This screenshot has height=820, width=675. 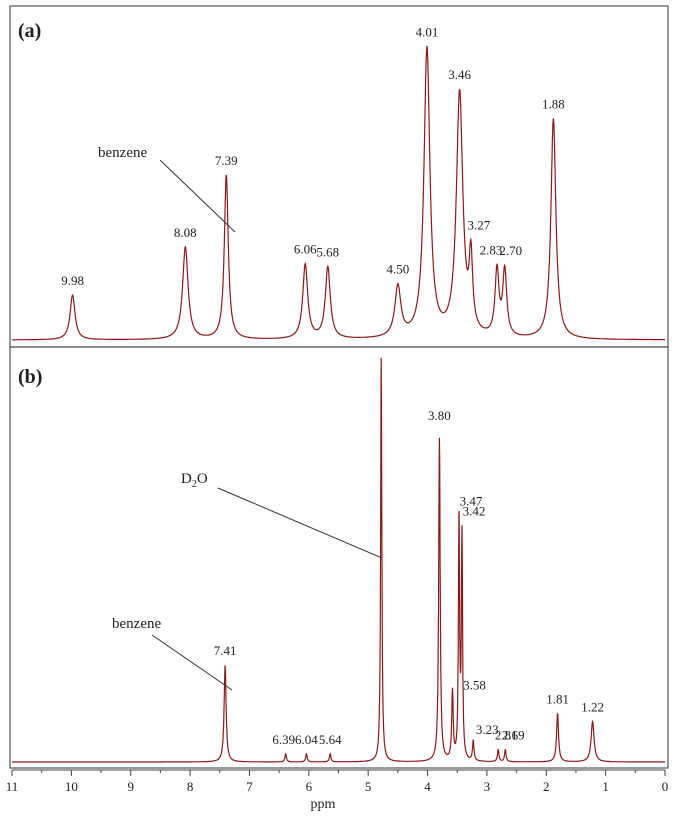 I want to click on peak-label-a-9: 2.83, so click(x=491, y=249).